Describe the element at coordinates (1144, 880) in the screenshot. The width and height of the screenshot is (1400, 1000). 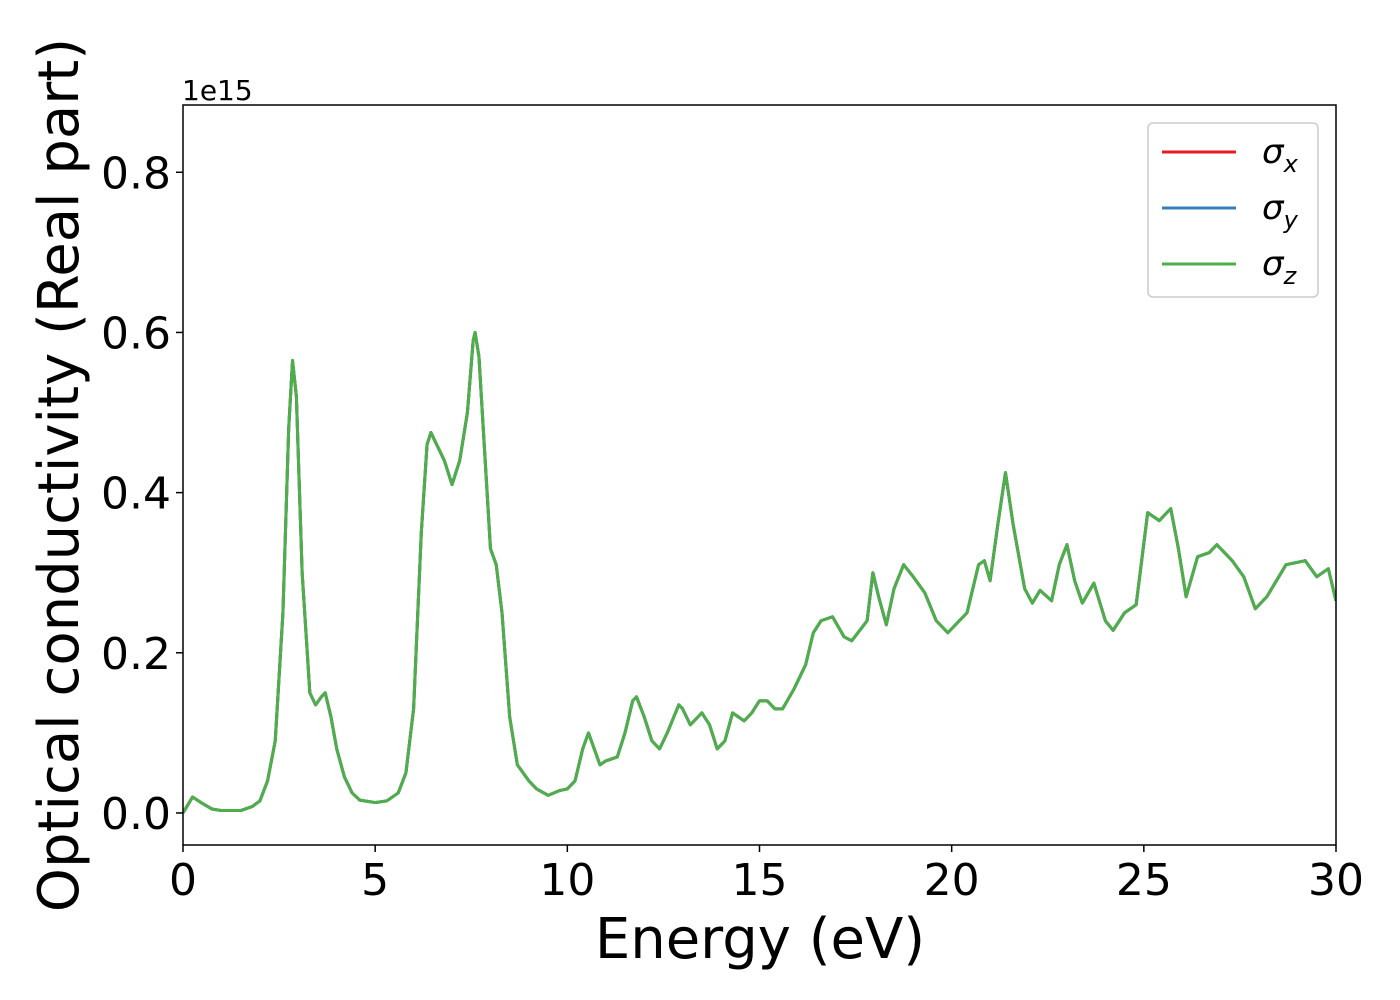
I see `x-tick-label: 25` at that location.